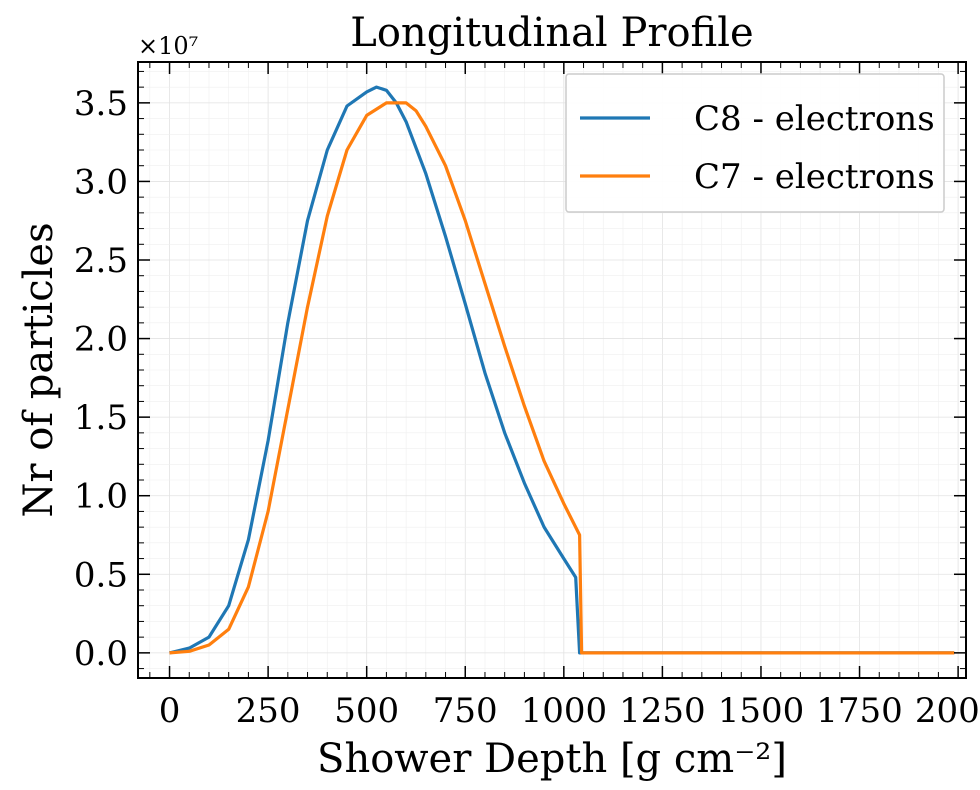 Image resolution: width=980 pixels, height=790 pixels. Describe the element at coordinates (268, 711) in the screenshot. I see `x-tick-label: 250` at that location.